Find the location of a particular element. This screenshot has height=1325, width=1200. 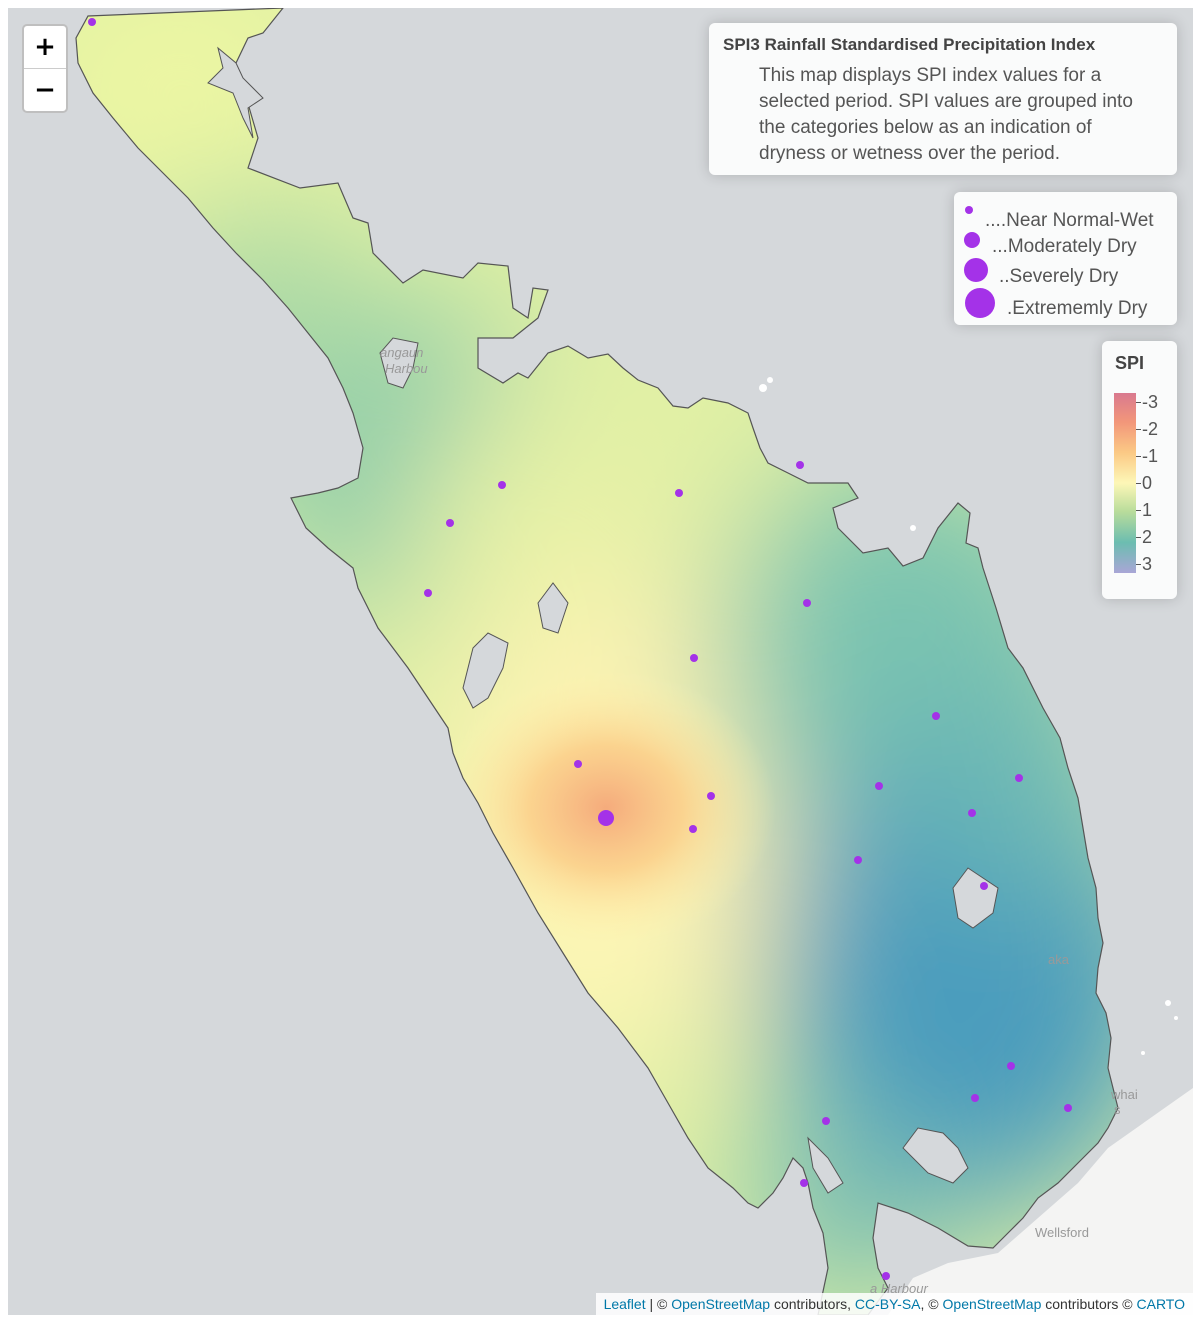

size-dot-extremely-dry is located at coordinates (980, 303).